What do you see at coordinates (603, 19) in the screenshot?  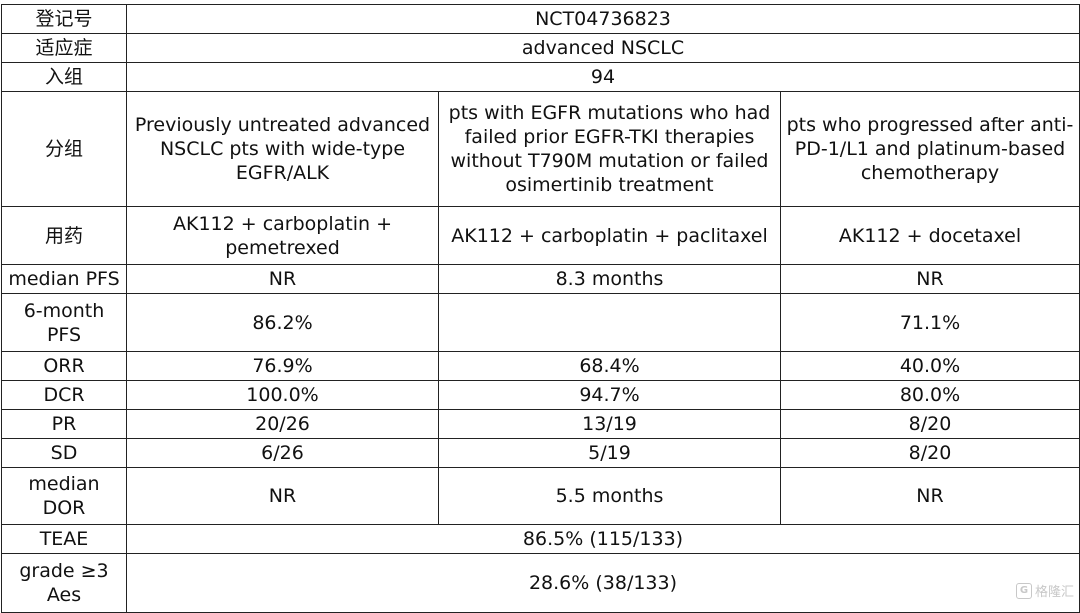 I see `registration-number: NCT04736823` at bounding box center [603, 19].